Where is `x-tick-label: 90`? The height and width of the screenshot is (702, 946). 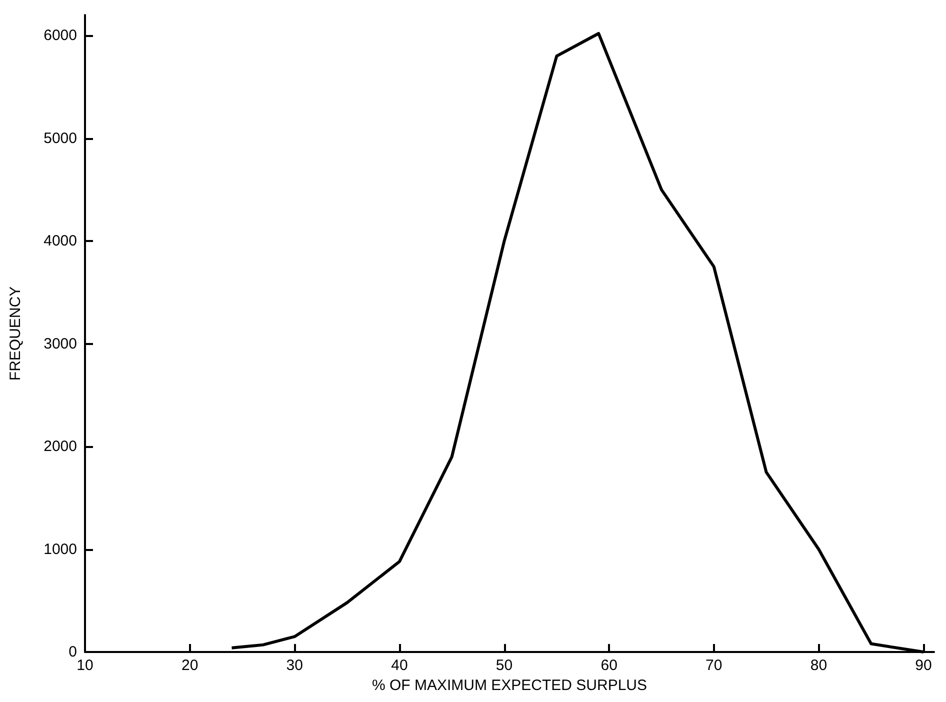 x-tick-label: 90 is located at coordinates (923, 665).